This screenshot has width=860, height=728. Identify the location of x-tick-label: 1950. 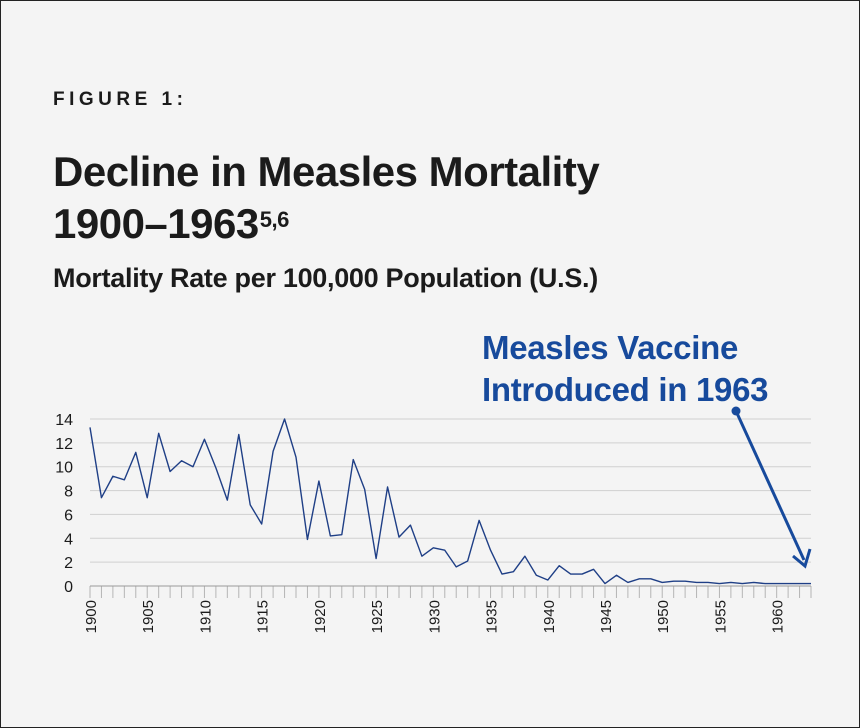
(663, 616).